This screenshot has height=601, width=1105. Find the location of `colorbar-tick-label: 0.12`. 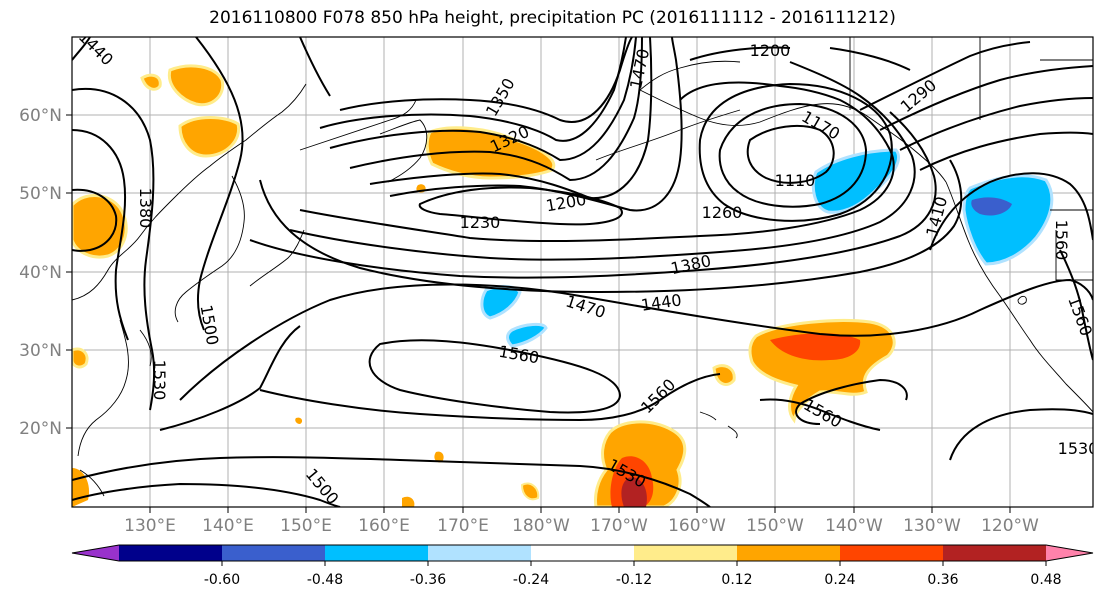

colorbar-tick-label: 0.12 is located at coordinates (736, 580).